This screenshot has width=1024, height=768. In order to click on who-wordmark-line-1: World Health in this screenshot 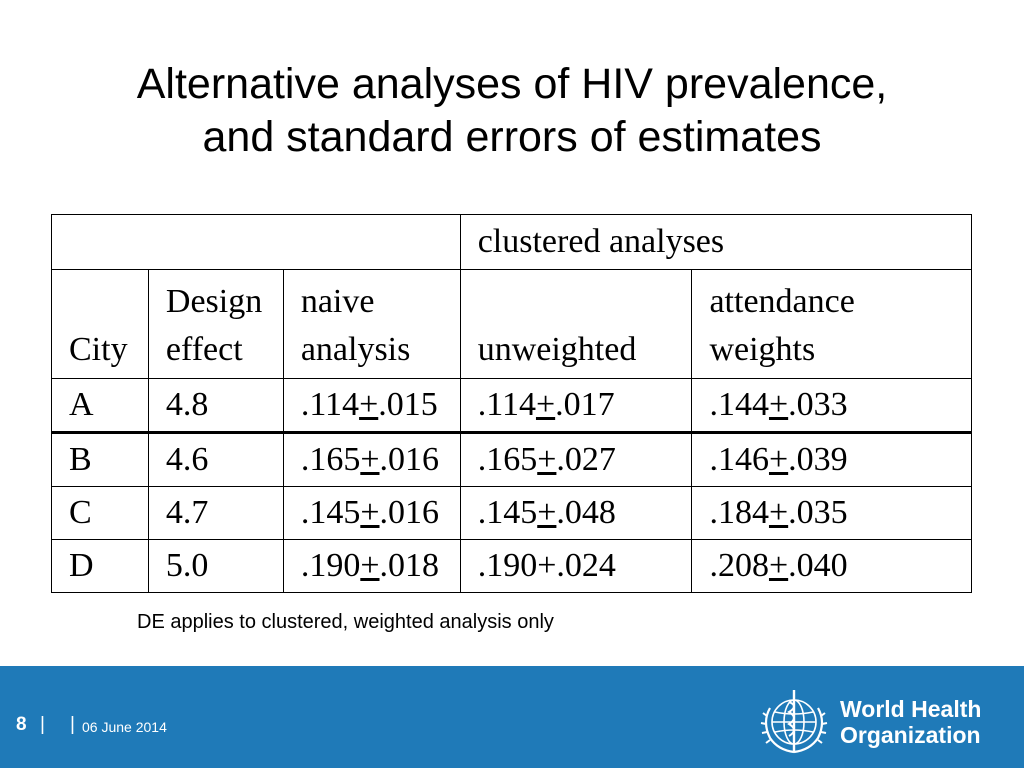, I will do `click(911, 709)`.